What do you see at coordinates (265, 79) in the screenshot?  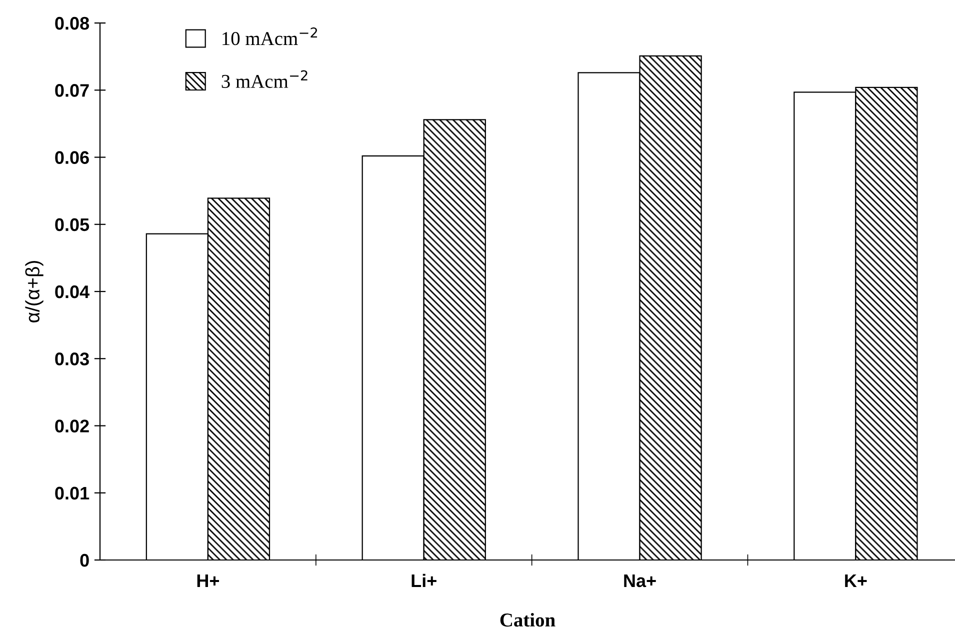 I see `legend-label: 3 mAcm$^{−2}$` at bounding box center [265, 79].